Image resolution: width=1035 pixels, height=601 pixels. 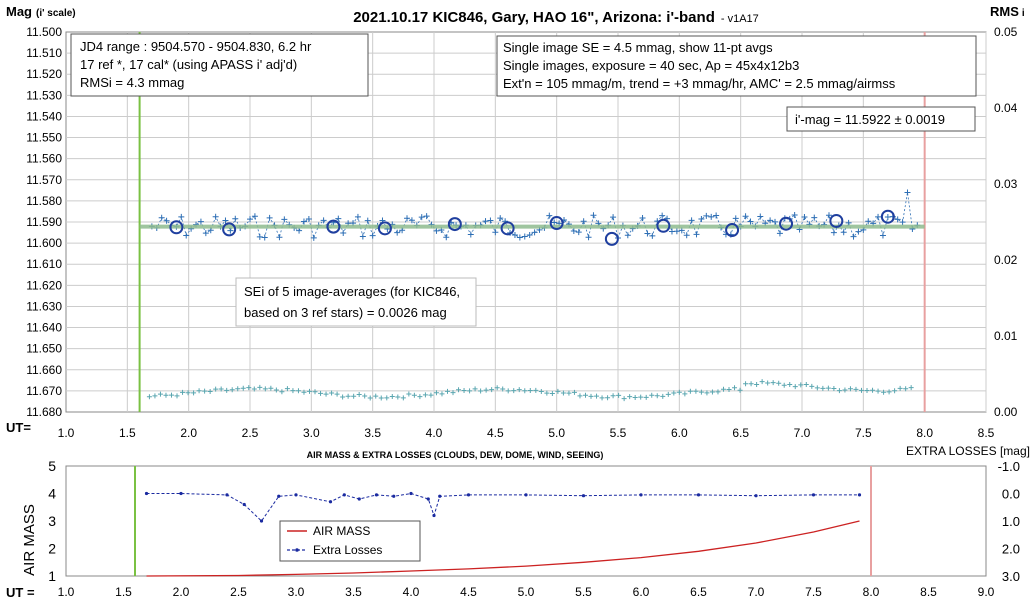 What do you see at coordinates (52, 494) in the screenshot?
I see `lower-y-tick-label: 4` at bounding box center [52, 494].